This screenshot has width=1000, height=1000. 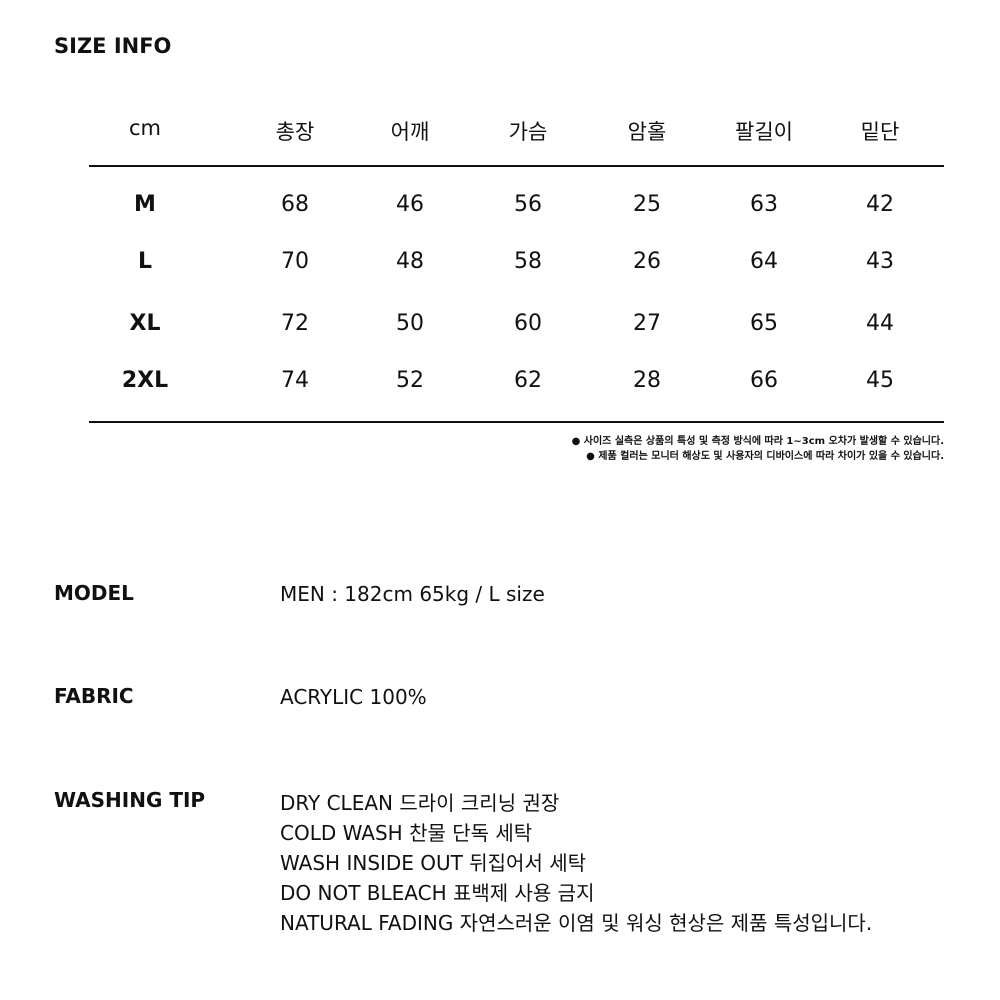 I want to click on table-cell: 44, so click(x=880, y=323).